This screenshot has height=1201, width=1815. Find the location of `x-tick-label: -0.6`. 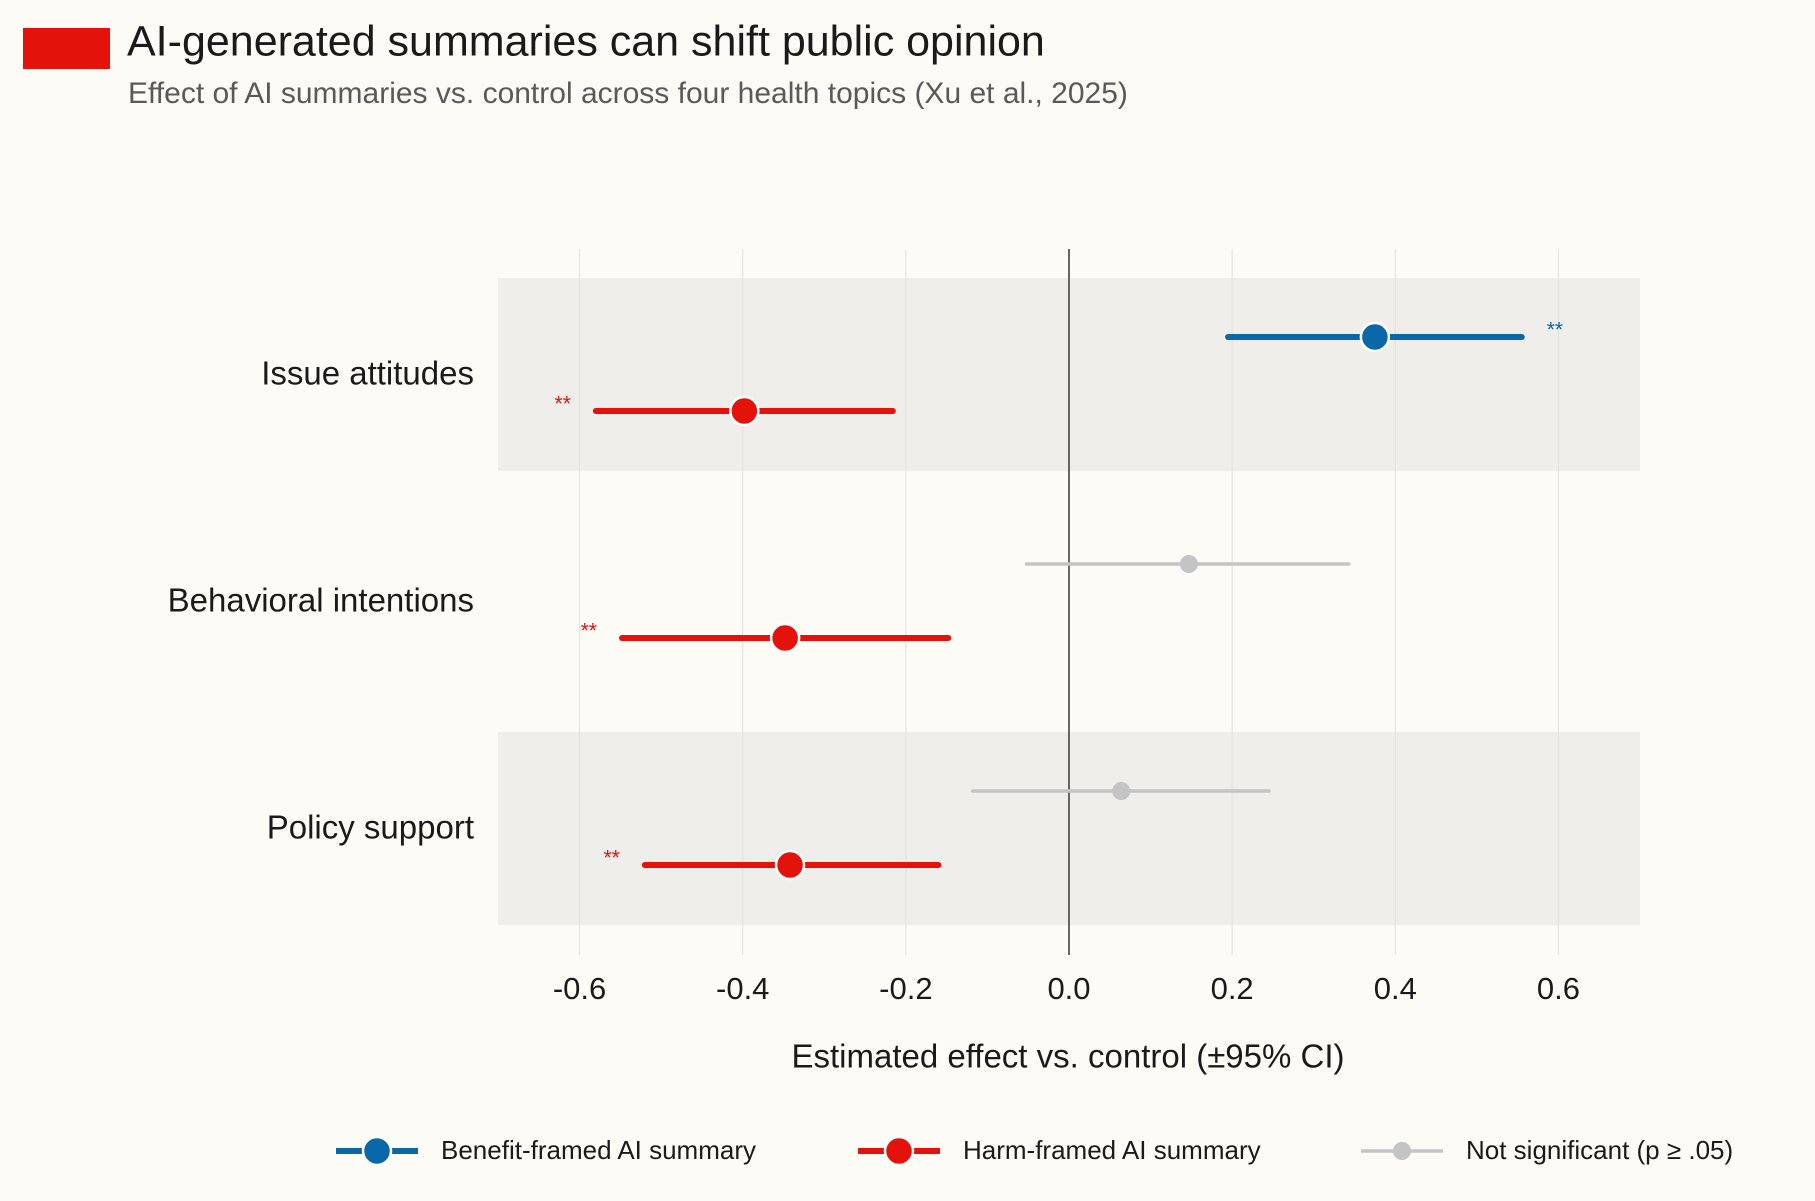

x-tick-label: -0.6 is located at coordinates (579, 988).